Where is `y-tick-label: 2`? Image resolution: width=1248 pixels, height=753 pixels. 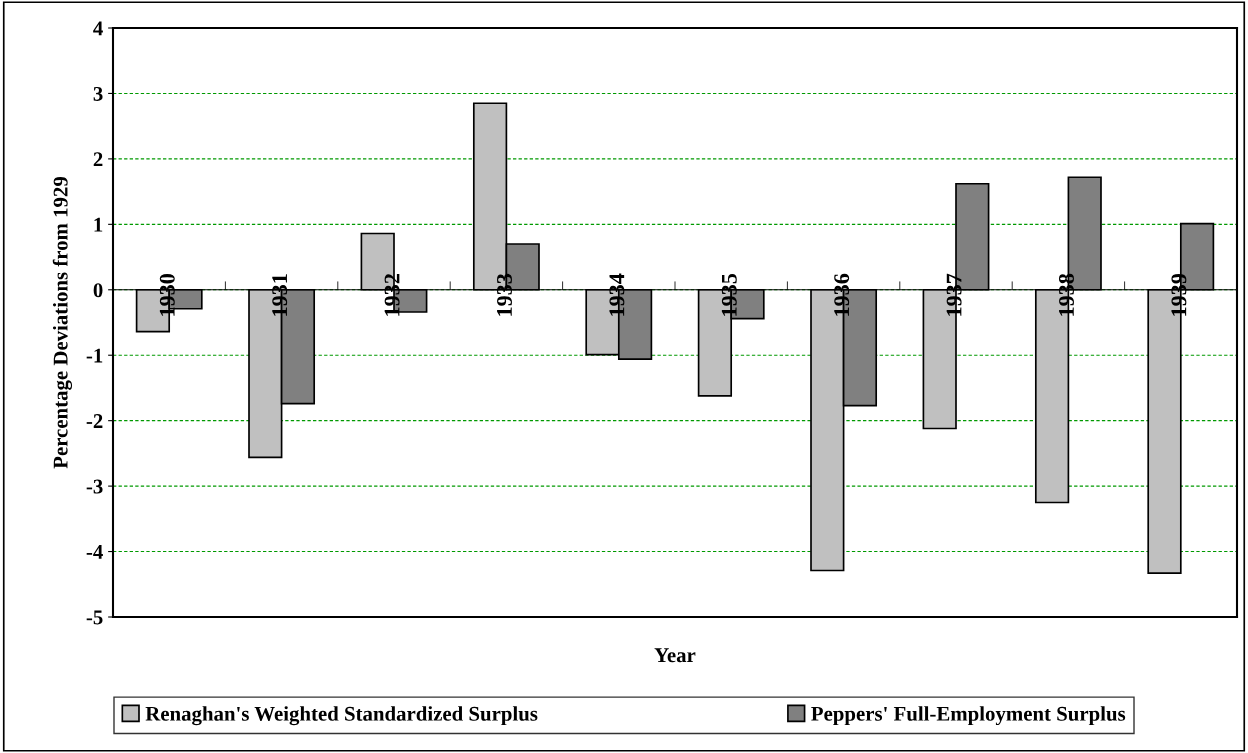 y-tick-label: 2 is located at coordinates (98, 159).